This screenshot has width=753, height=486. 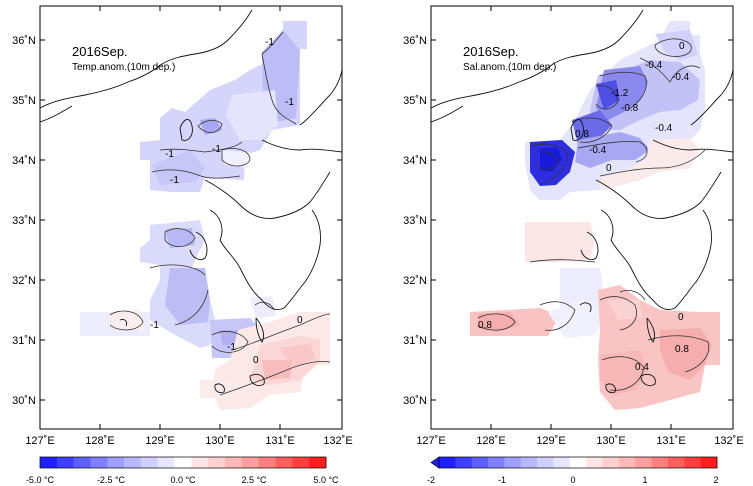 I want to click on y-tick-label: 32˚N, so click(x=24, y=281).